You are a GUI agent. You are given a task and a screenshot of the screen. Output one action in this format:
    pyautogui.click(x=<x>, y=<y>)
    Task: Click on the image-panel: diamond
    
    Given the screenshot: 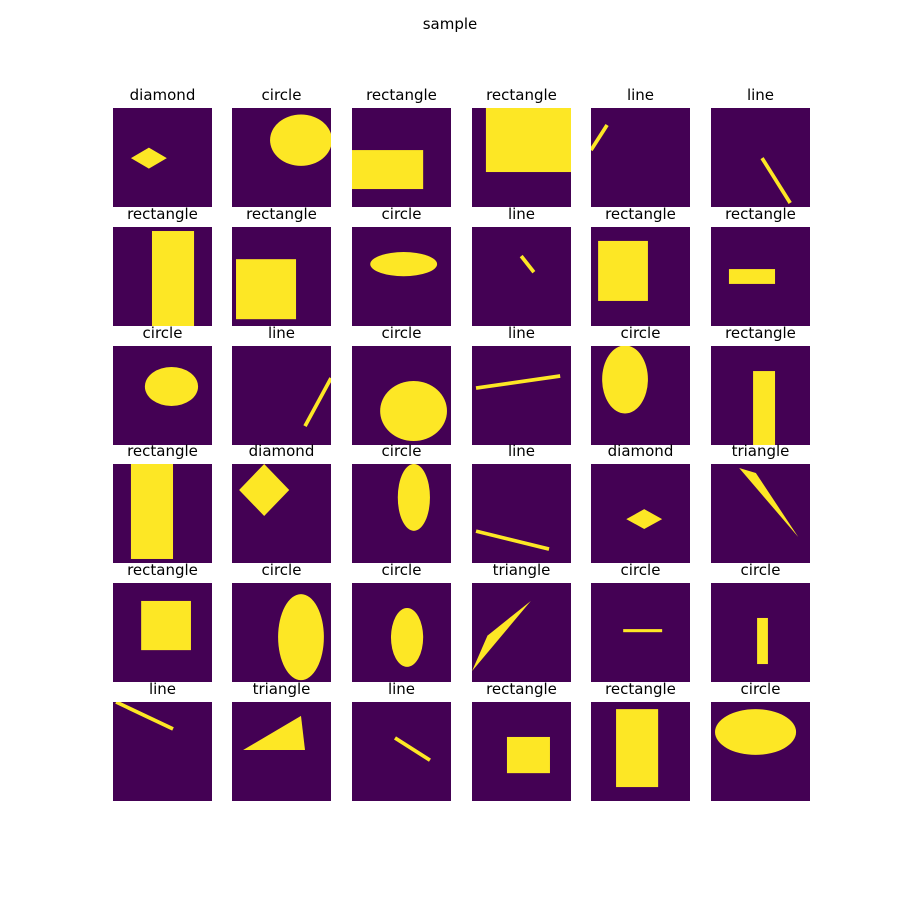 What is the action you would take?
    pyautogui.click(x=162, y=146)
    